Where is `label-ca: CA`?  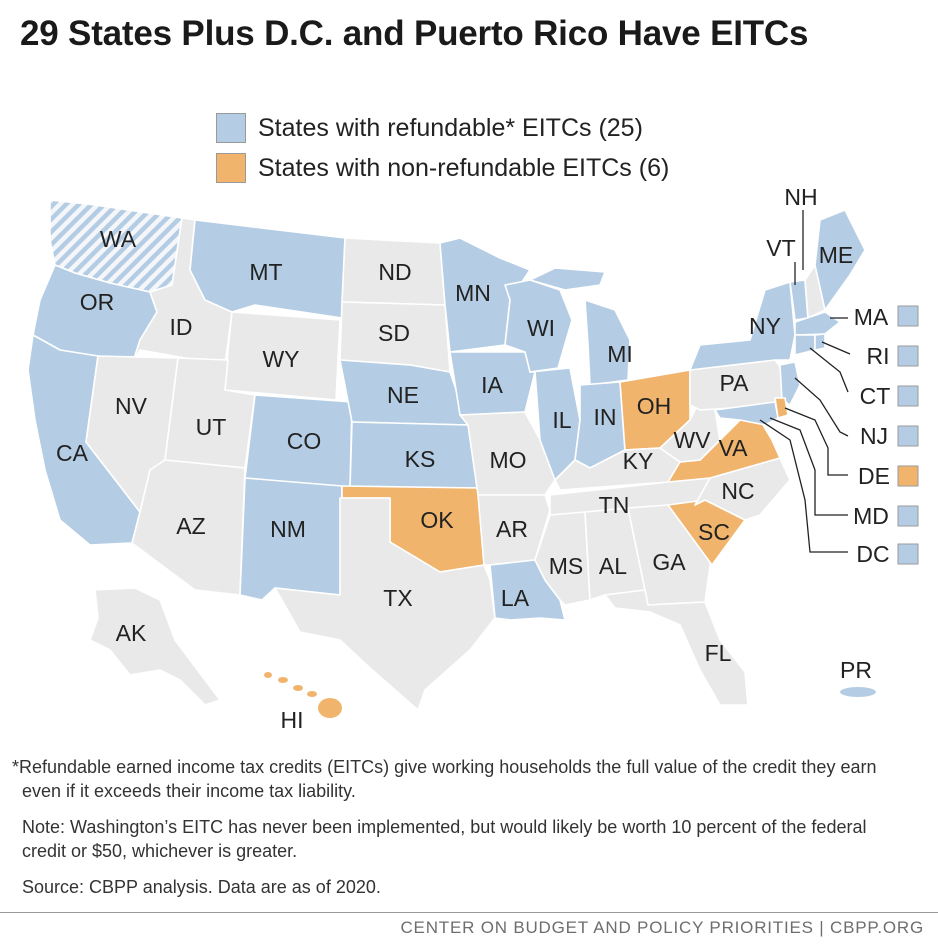 label-ca: CA is located at coordinates (72, 453).